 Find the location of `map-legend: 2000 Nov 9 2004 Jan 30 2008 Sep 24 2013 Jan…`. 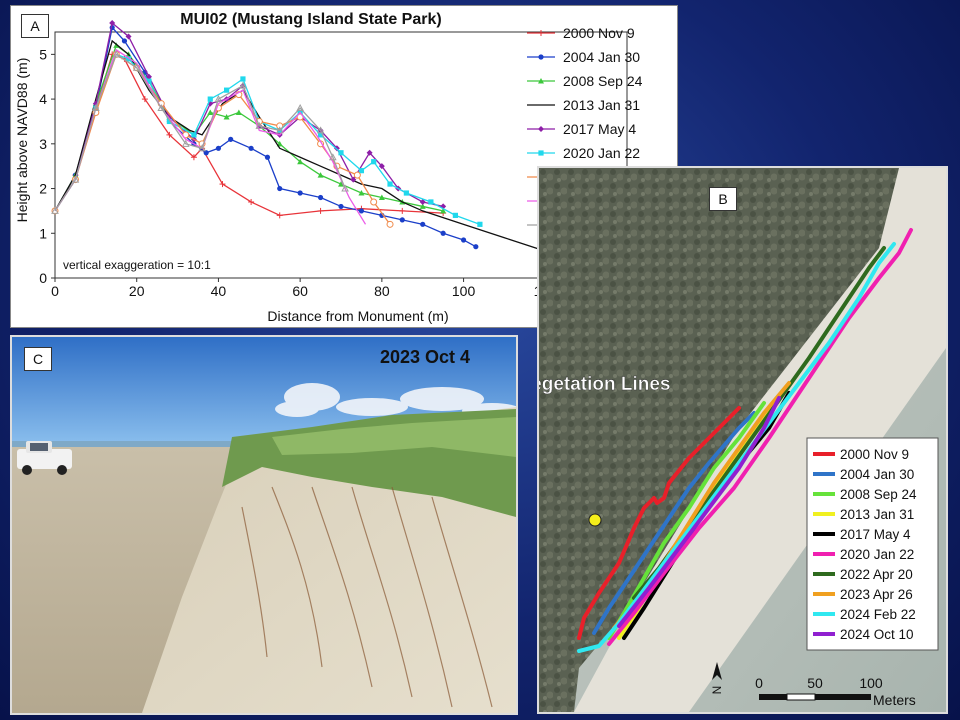

map-legend: 2000 Nov 9 2004 Jan 30 2008 Sep 24 2013 Jan… is located at coordinates (872, 544).